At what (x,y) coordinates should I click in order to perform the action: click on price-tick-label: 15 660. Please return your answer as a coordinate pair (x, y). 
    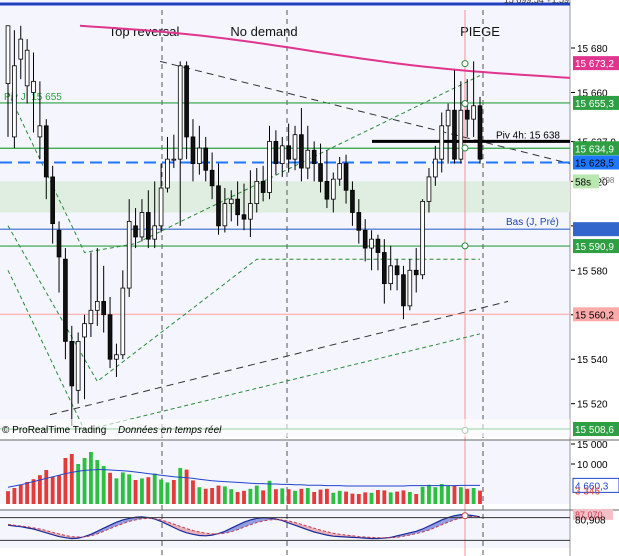
    Looking at the image, I should click on (592, 93).